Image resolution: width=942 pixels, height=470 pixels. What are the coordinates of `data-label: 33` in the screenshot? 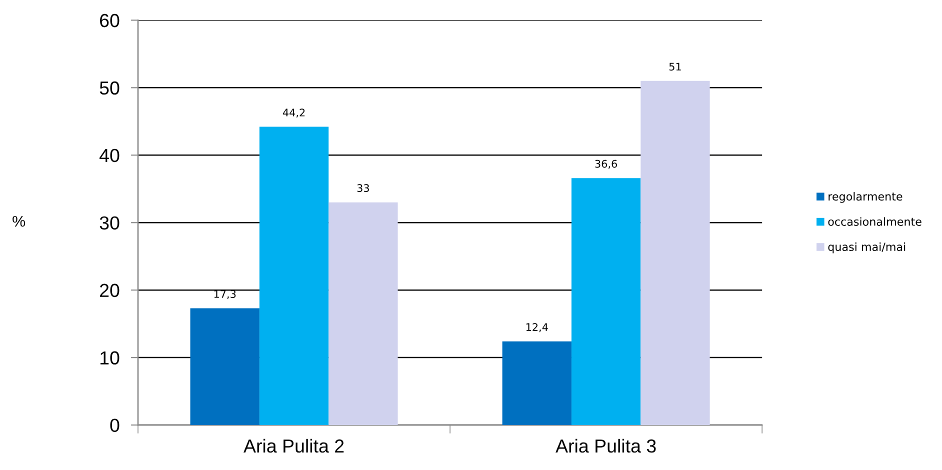 It's located at (363, 188).